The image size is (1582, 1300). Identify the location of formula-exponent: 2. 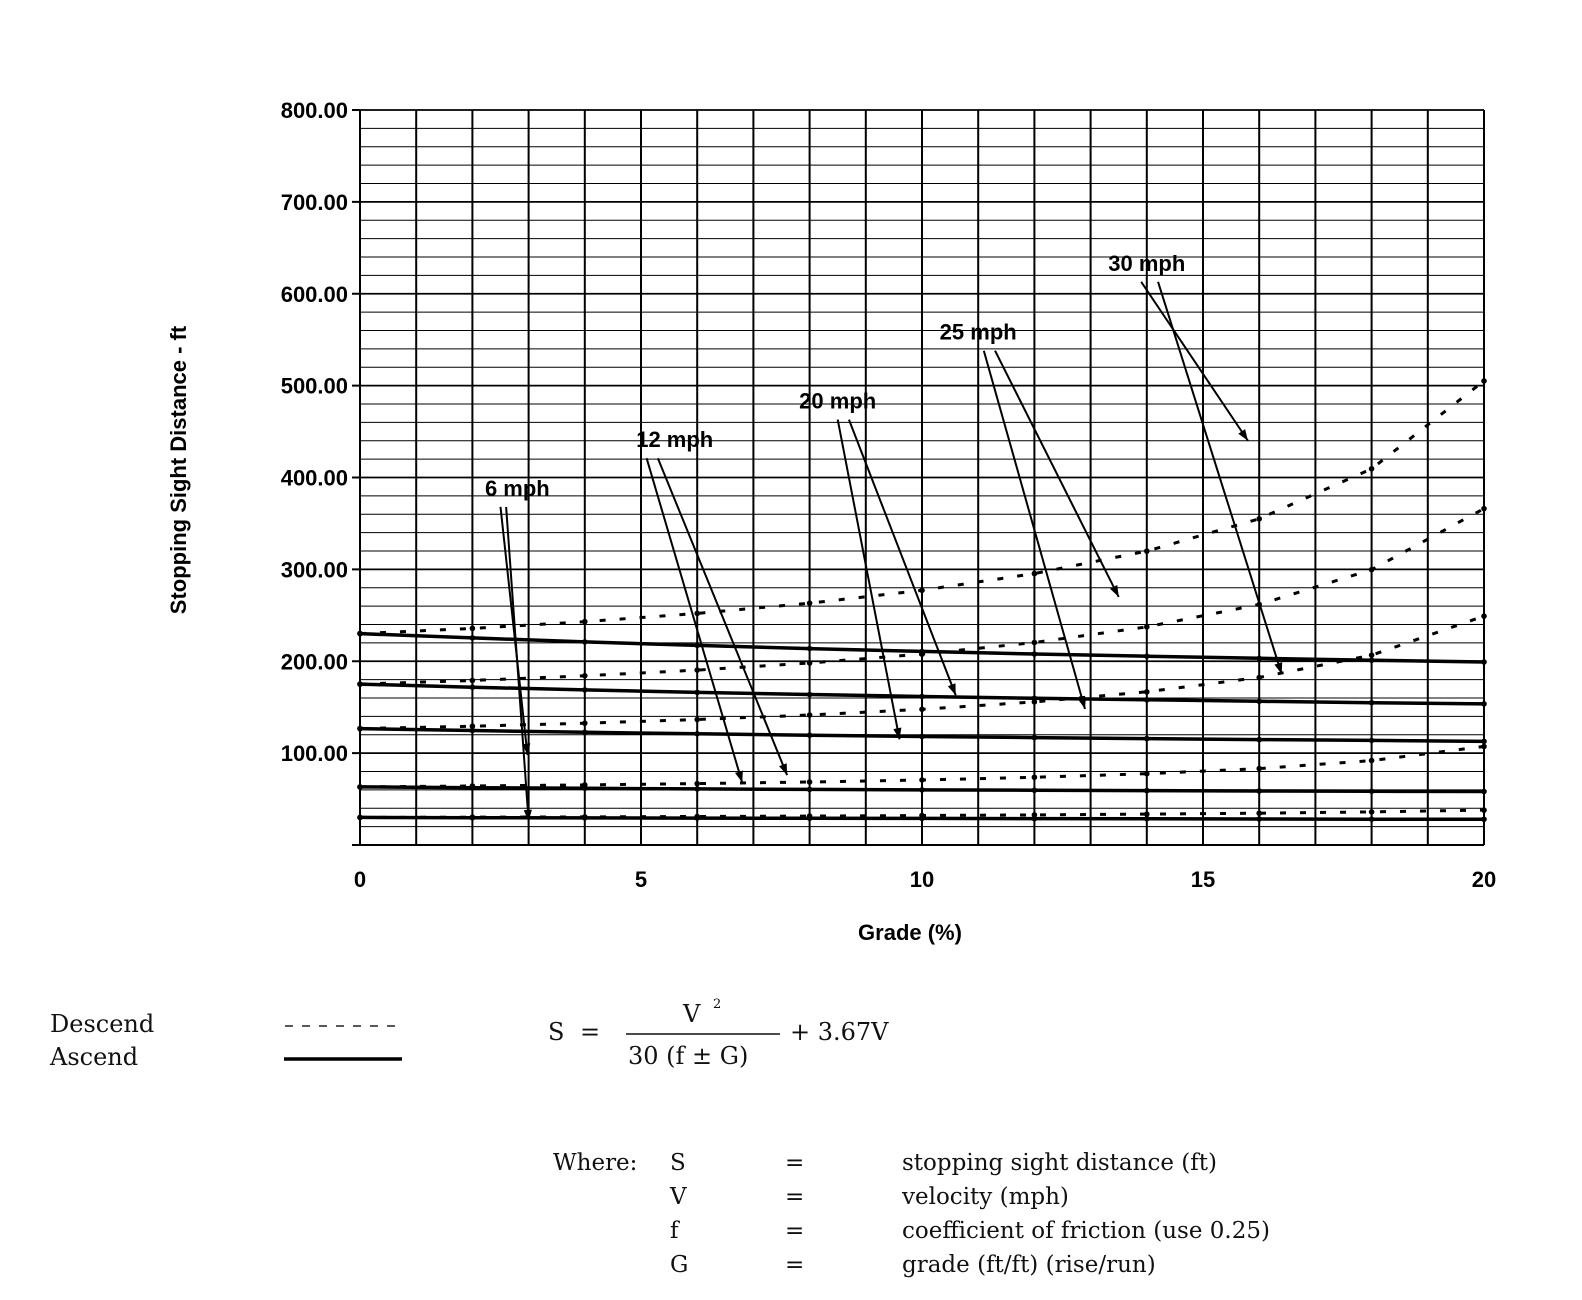
(717, 1004).